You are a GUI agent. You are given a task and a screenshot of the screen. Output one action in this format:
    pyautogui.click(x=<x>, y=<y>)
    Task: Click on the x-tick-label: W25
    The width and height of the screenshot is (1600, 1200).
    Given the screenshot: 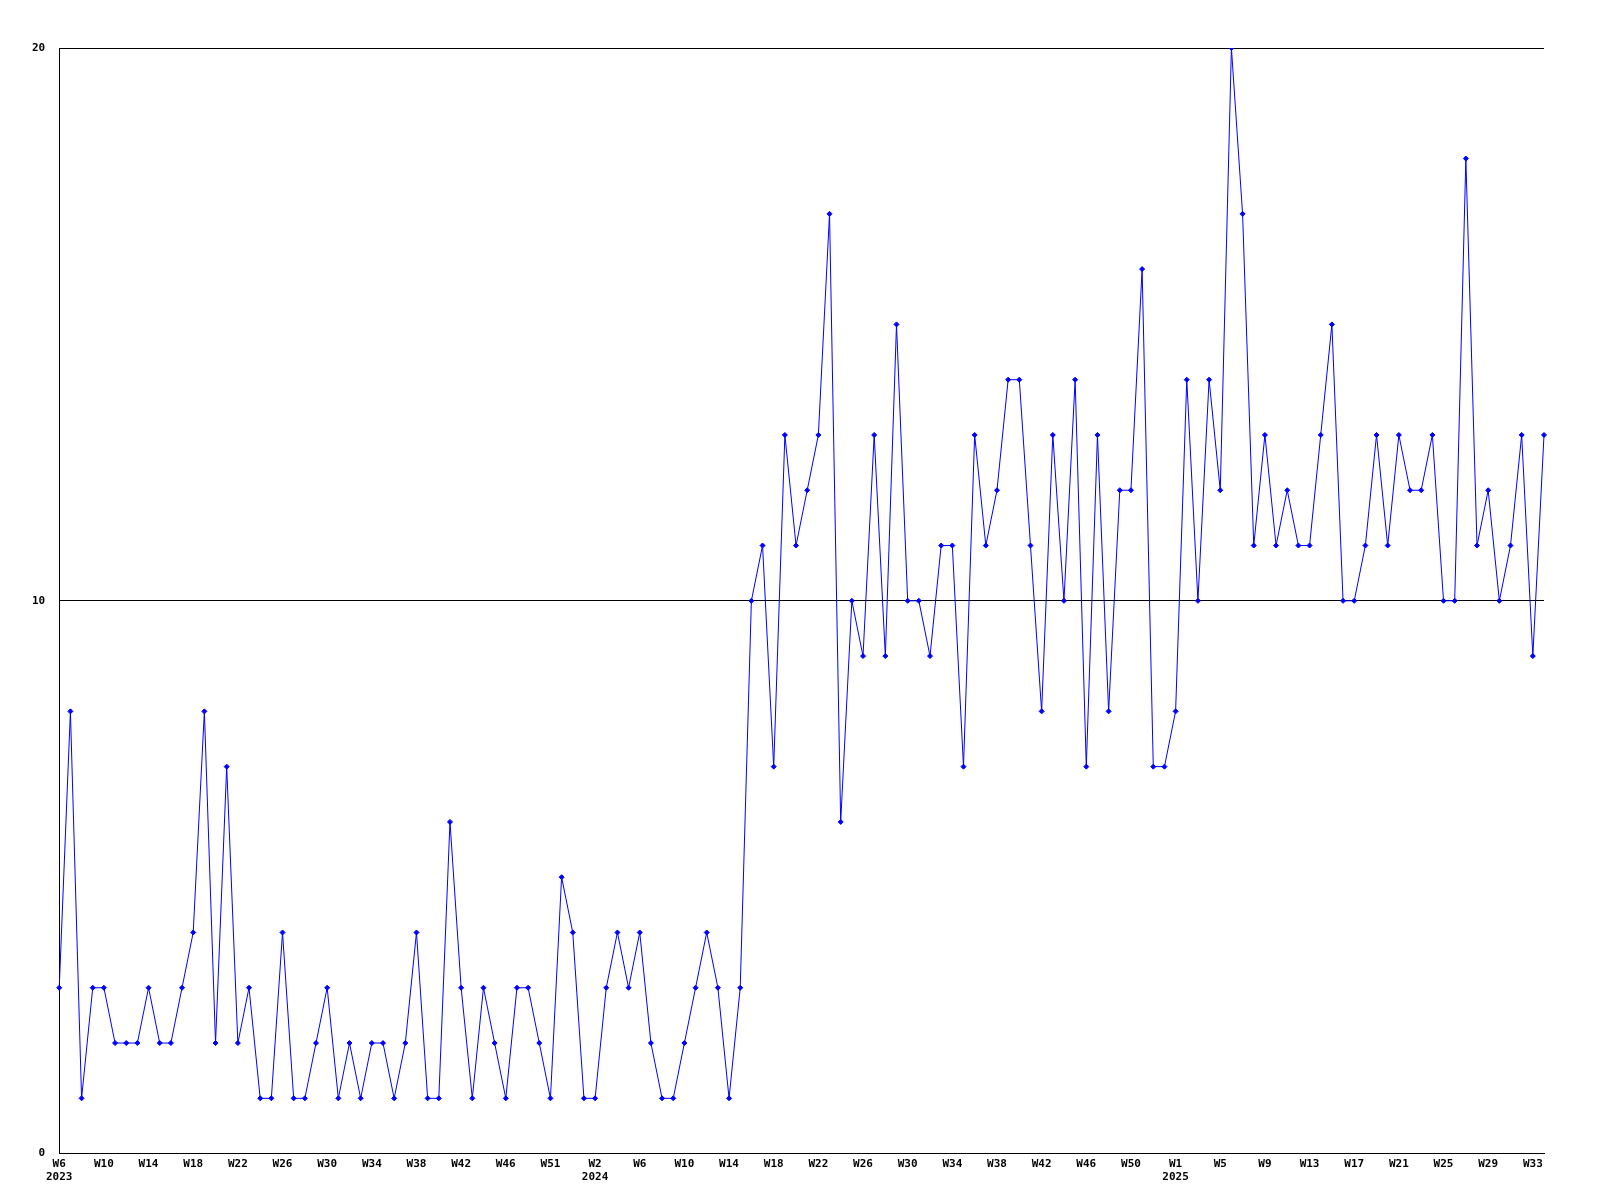 What is the action you would take?
    pyautogui.click(x=1443, y=1164)
    